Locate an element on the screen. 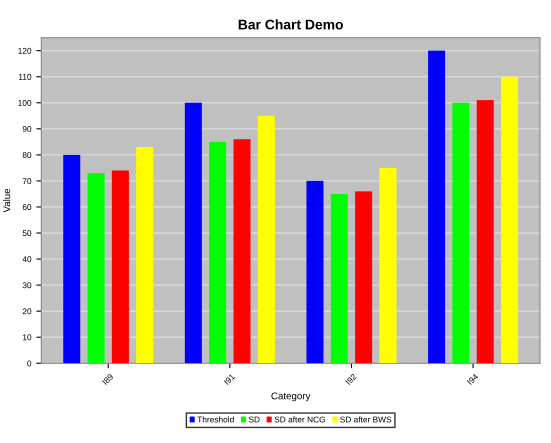  x-axis-title: Category is located at coordinates (290, 397).